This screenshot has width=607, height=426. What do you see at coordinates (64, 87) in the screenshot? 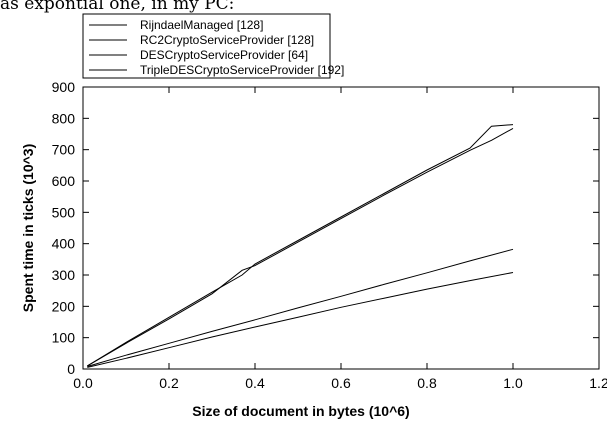
I see `y-tick-label: 900` at bounding box center [64, 87].